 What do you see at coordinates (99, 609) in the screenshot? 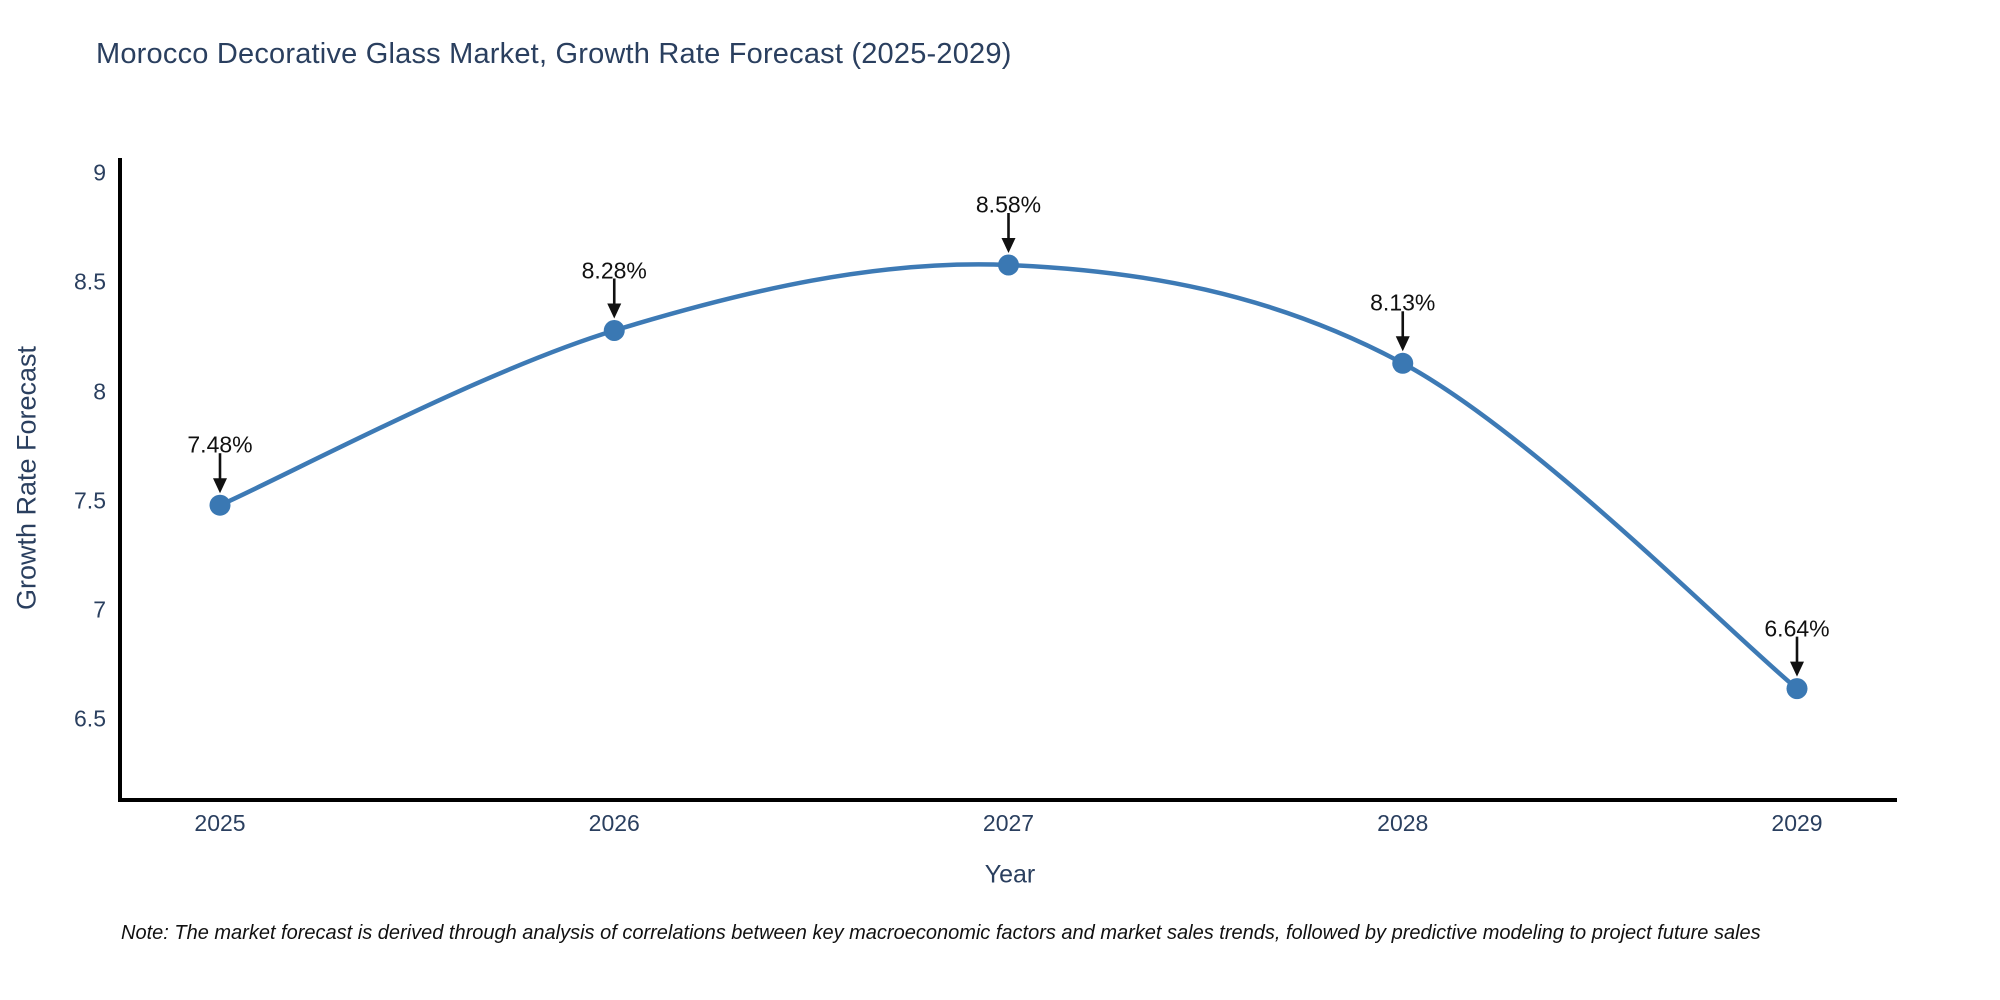
I see `y-tick-label: 7` at bounding box center [99, 609].